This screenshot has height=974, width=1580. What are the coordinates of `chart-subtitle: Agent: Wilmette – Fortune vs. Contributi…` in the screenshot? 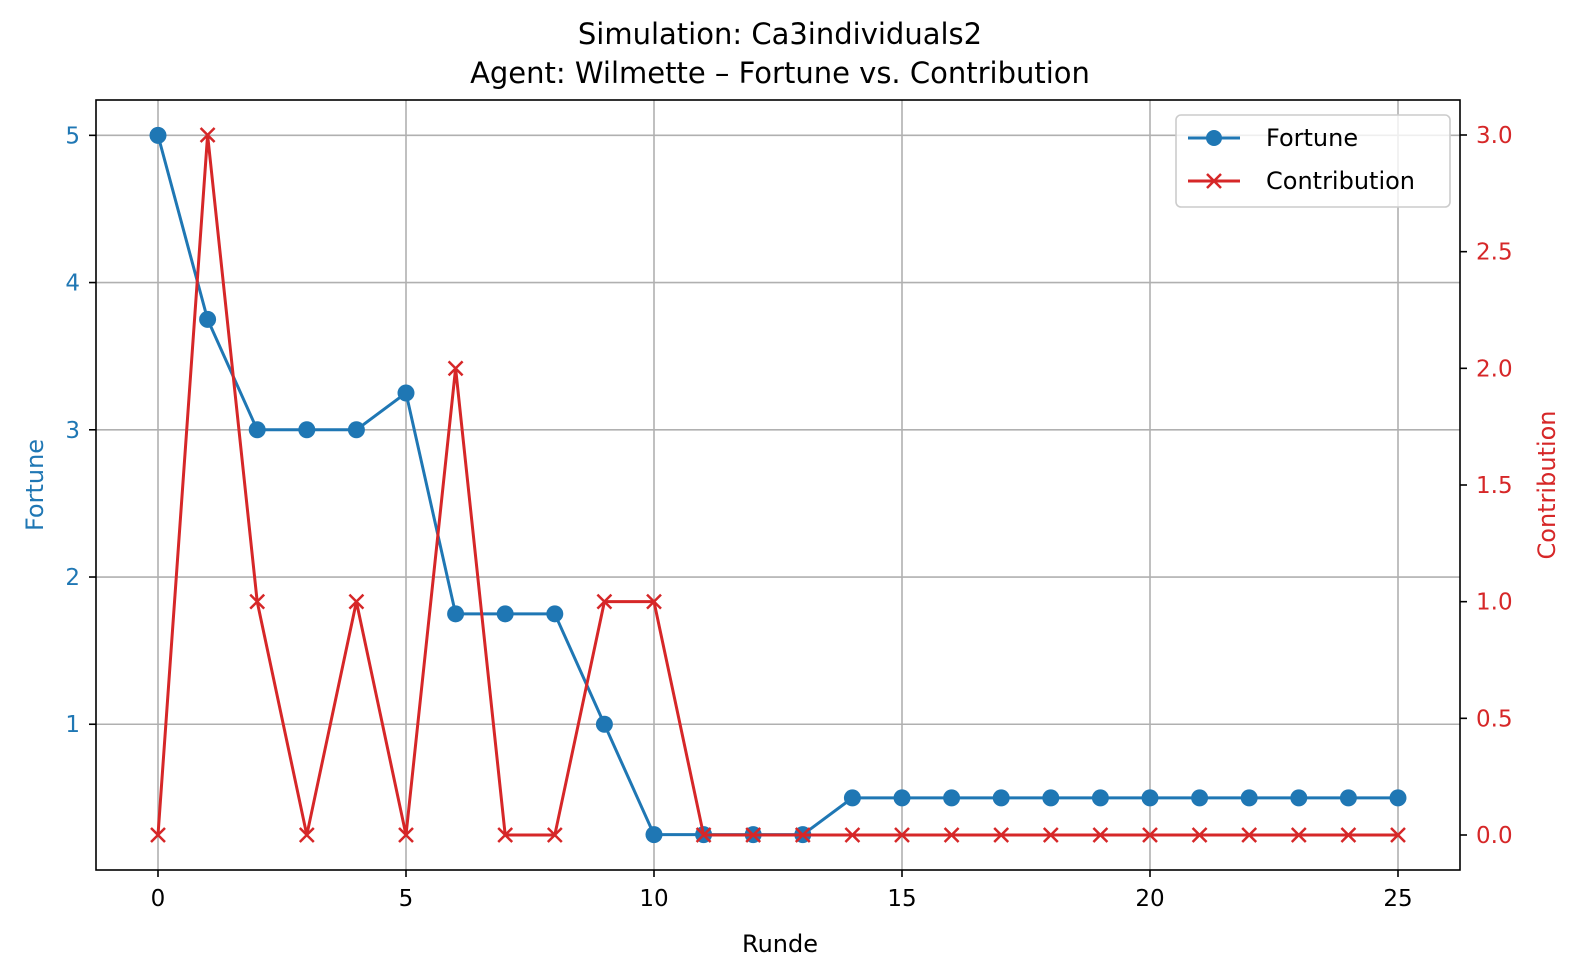 It's located at (780, 73).